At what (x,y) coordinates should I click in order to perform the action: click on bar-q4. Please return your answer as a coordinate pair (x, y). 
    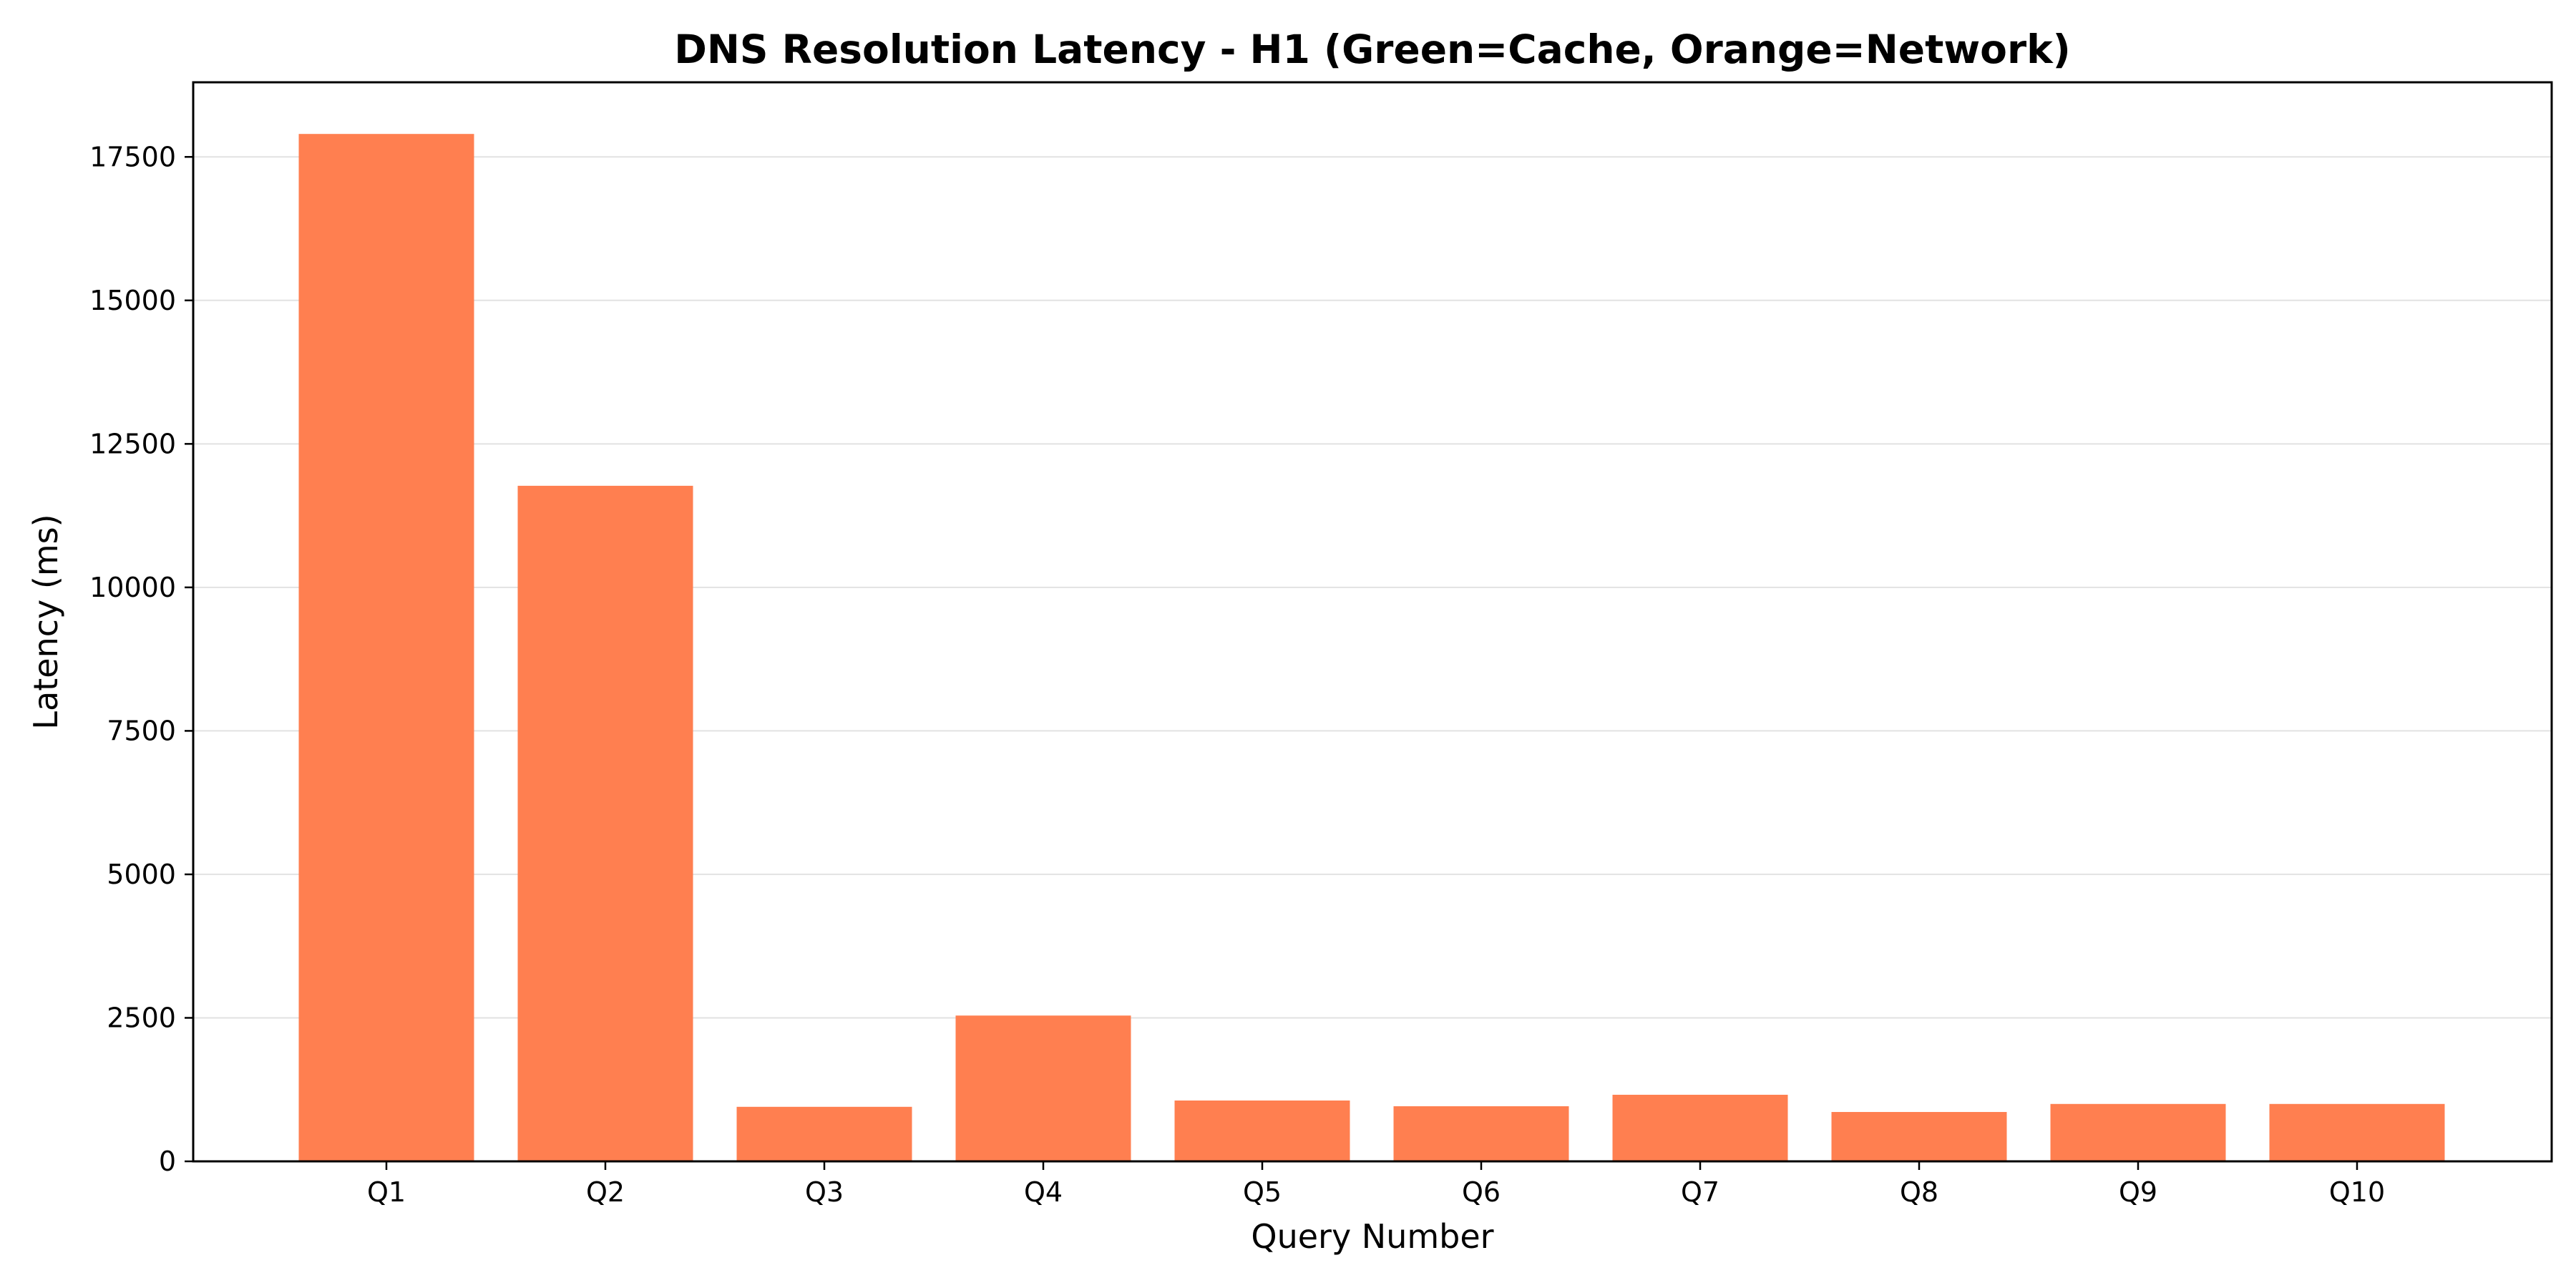
    Looking at the image, I should click on (1043, 1088).